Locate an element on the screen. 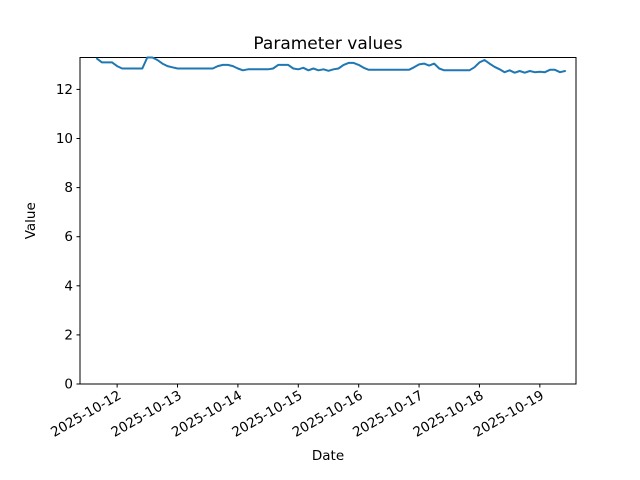 This screenshot has height=480, width=640. y-tick-label: 10 is located at coordinates (64, 139).